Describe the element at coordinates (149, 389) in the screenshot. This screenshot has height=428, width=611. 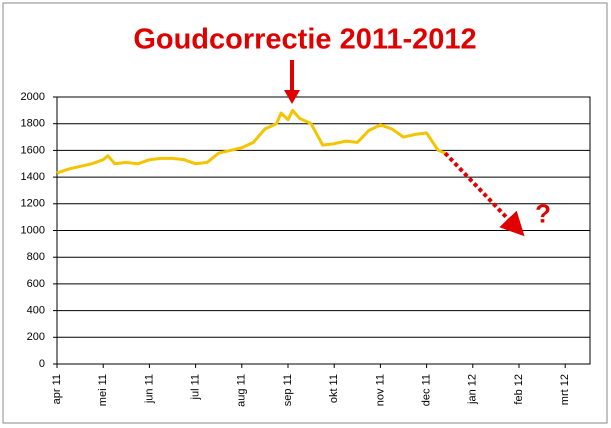
I see `x-tick-label: jun 11` at that location.